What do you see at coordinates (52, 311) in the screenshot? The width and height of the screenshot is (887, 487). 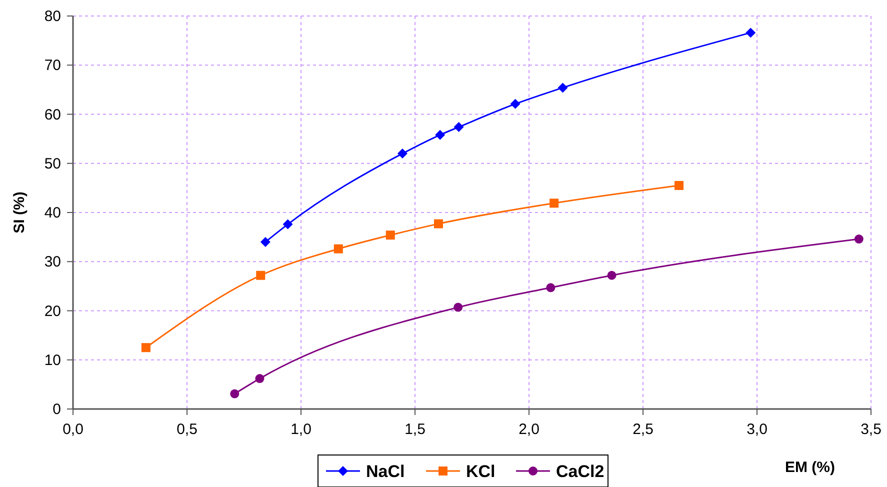 I see `y-tick-label: 20` at bounding box center [52, 311].